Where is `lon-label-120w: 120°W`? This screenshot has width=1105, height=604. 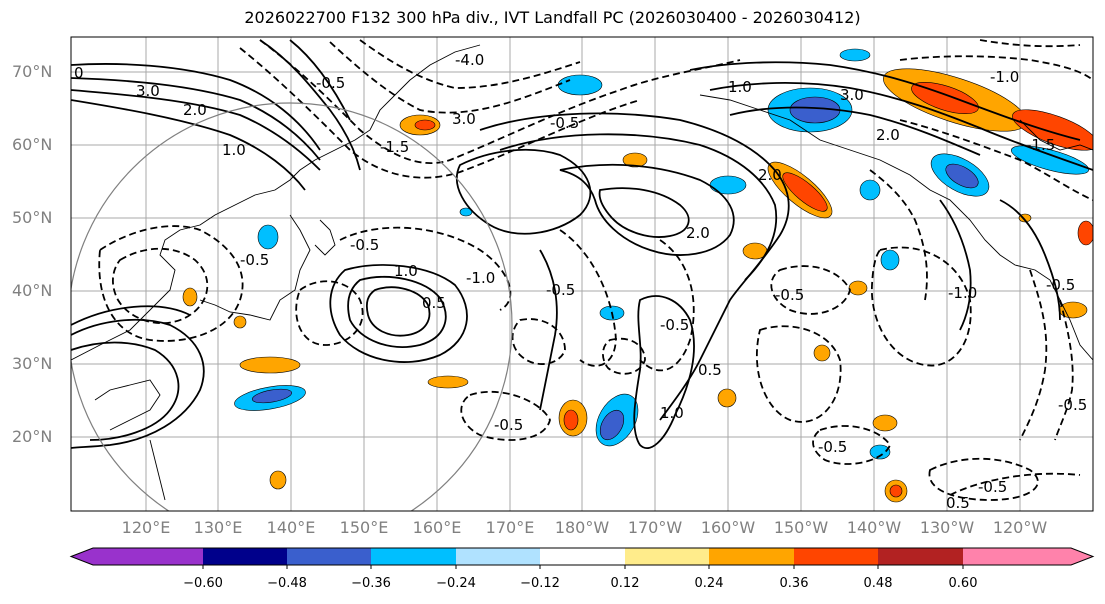
lon-label-120w: 120°W is located at coordinates (1020, 527).